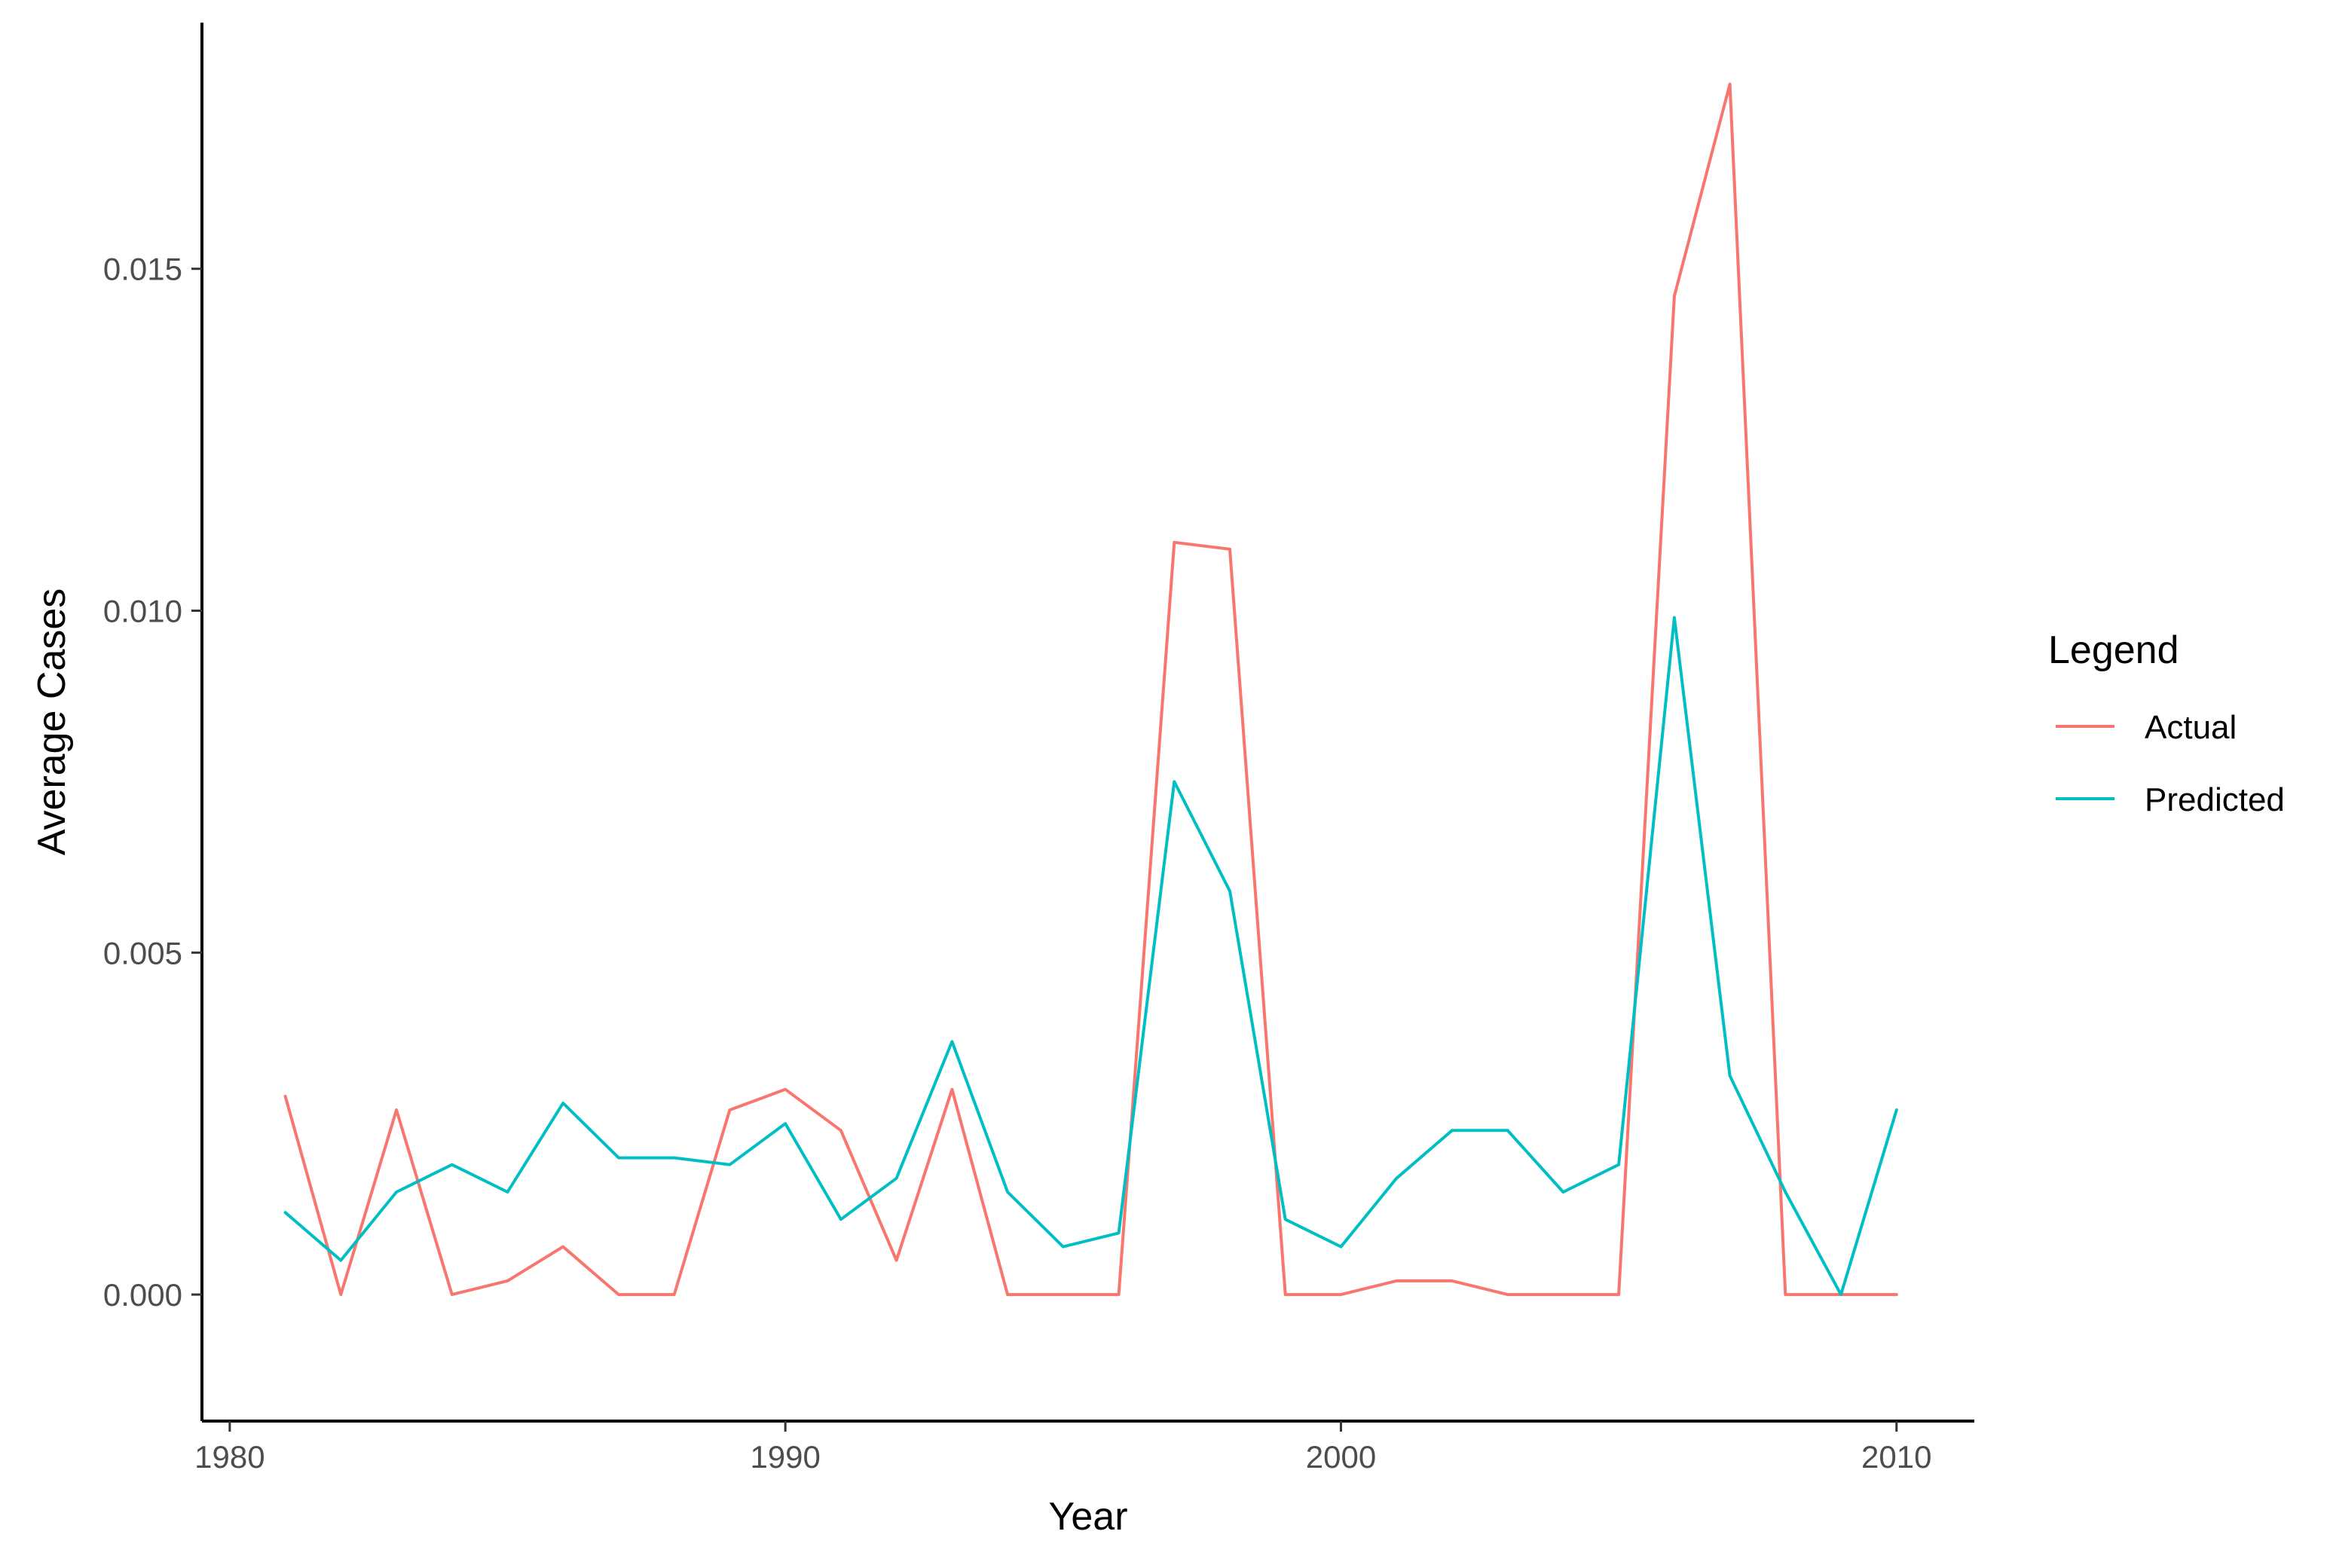 This screenshot has height=1568, width=2330. Describe the element at coordinates (1896, 1457) in the screenshot. I see `x-tick-label: 2010` at that location.